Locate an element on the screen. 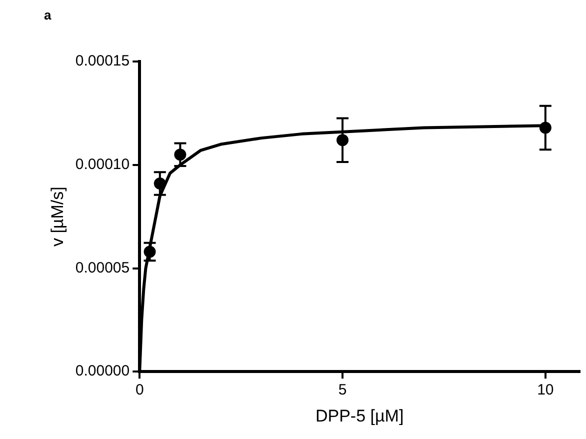  y-tick-label: 0.00015 is located at coordinates (102, 61).